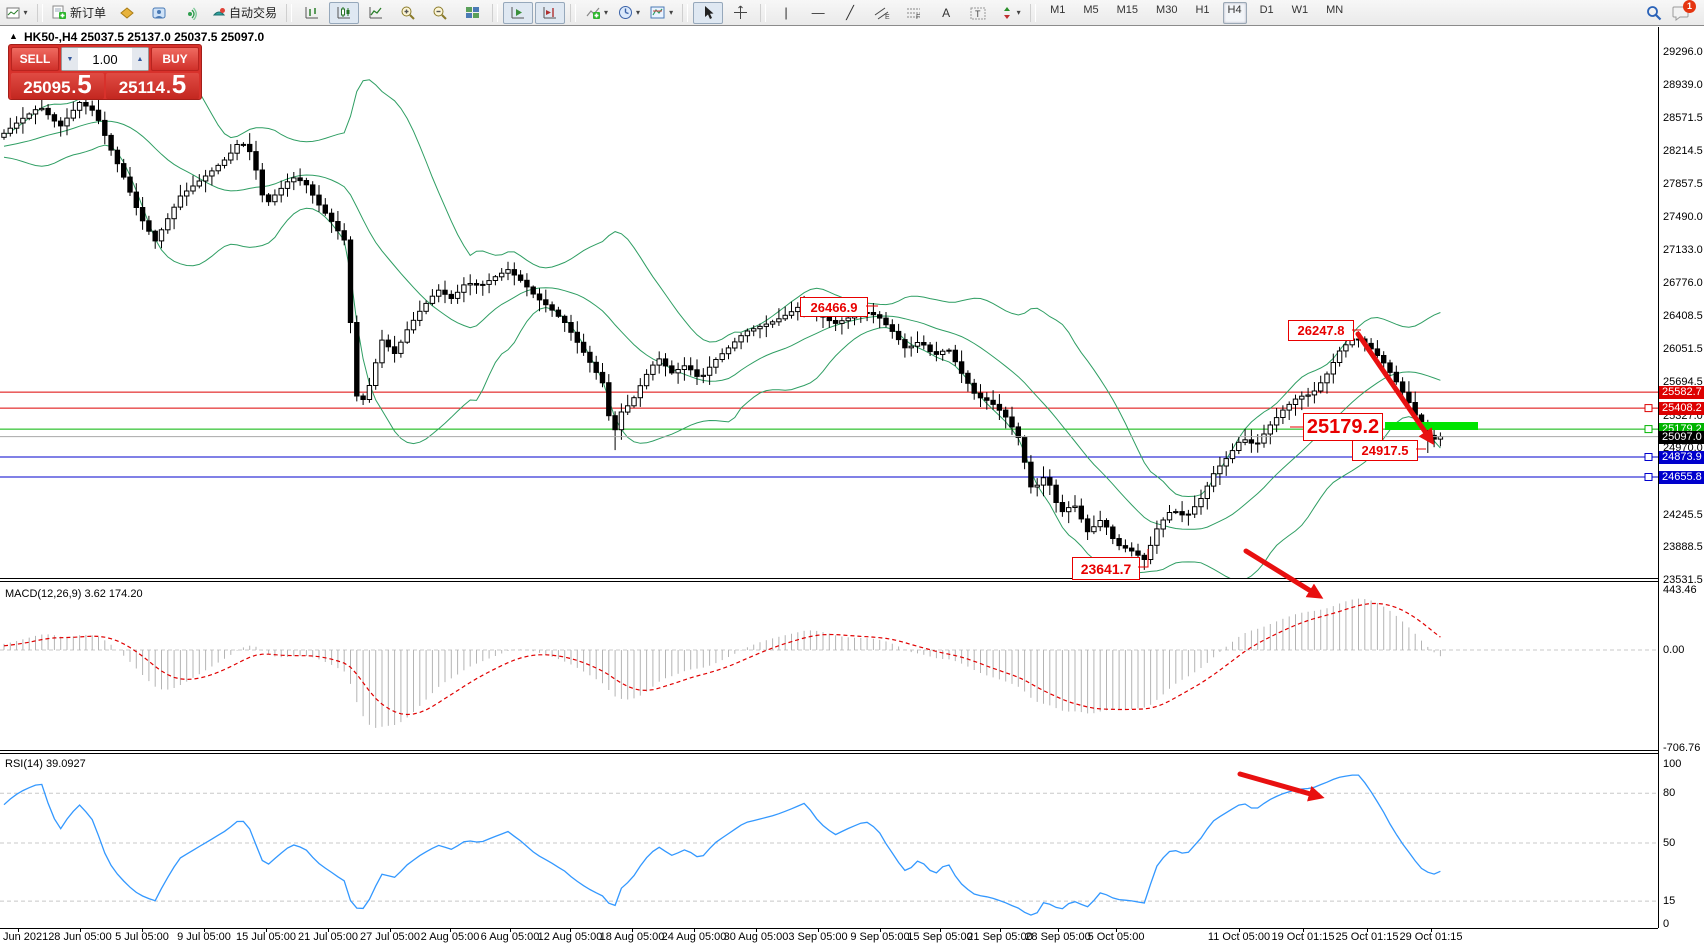  What do you see at coordinates (105, 59) in the screenshot?
I see `volume-input` at bounding box center [105, 59].